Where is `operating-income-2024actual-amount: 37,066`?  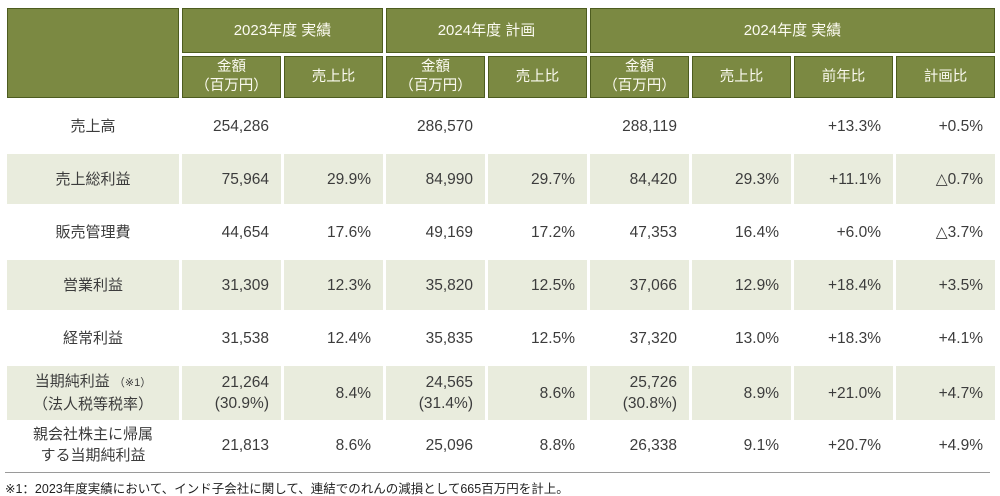 operating-income-2024actual-amount: 37,066 is located at coordinates (639, 285).